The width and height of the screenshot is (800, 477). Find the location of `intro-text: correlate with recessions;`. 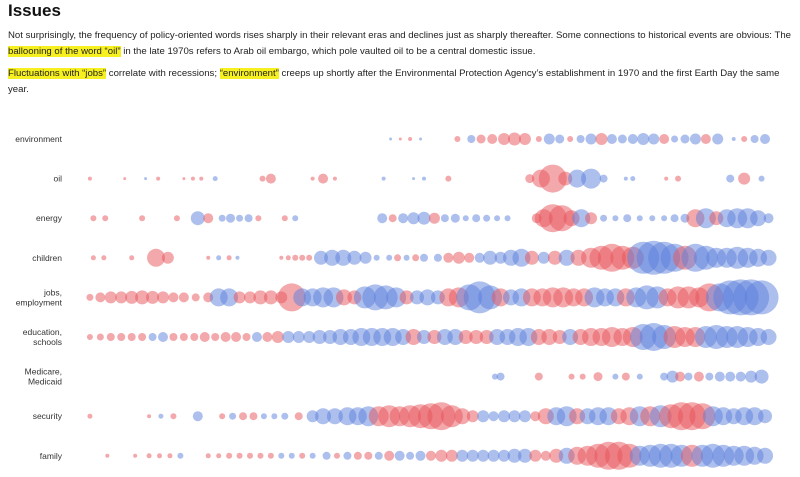

intro-text: correlate with recessions; is located at coordinates (163, 73).